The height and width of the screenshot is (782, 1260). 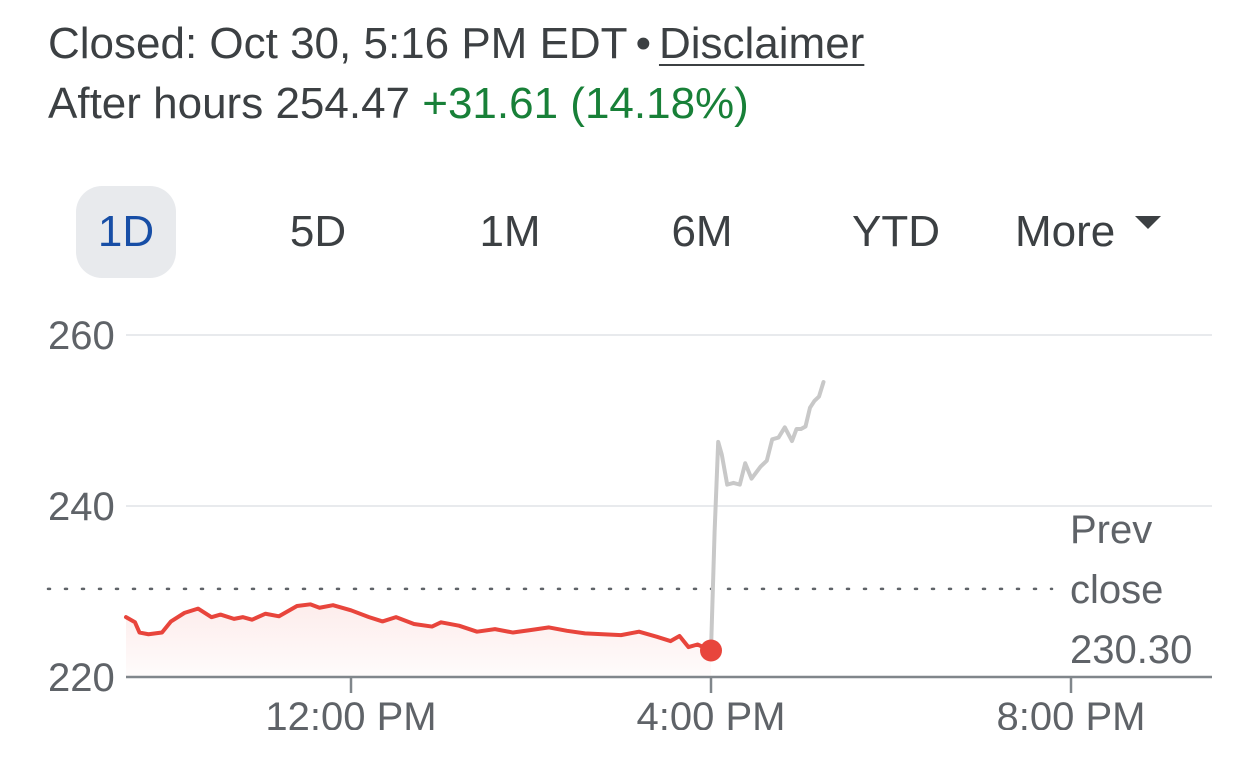 What do you see at coordinates (1111, 530) in the screenshot?
I see `prev-close-line1: Prev` at bounding box center [1111, 530].